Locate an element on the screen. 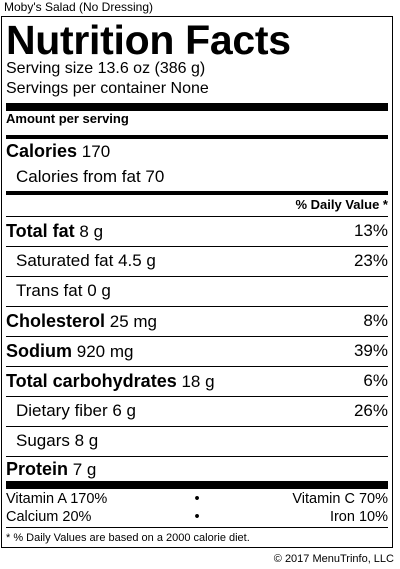 The width and height of the screenshot is (400, 569). product-name: Moby's Salad (No Dressing) is located at coordinates (79, 7).